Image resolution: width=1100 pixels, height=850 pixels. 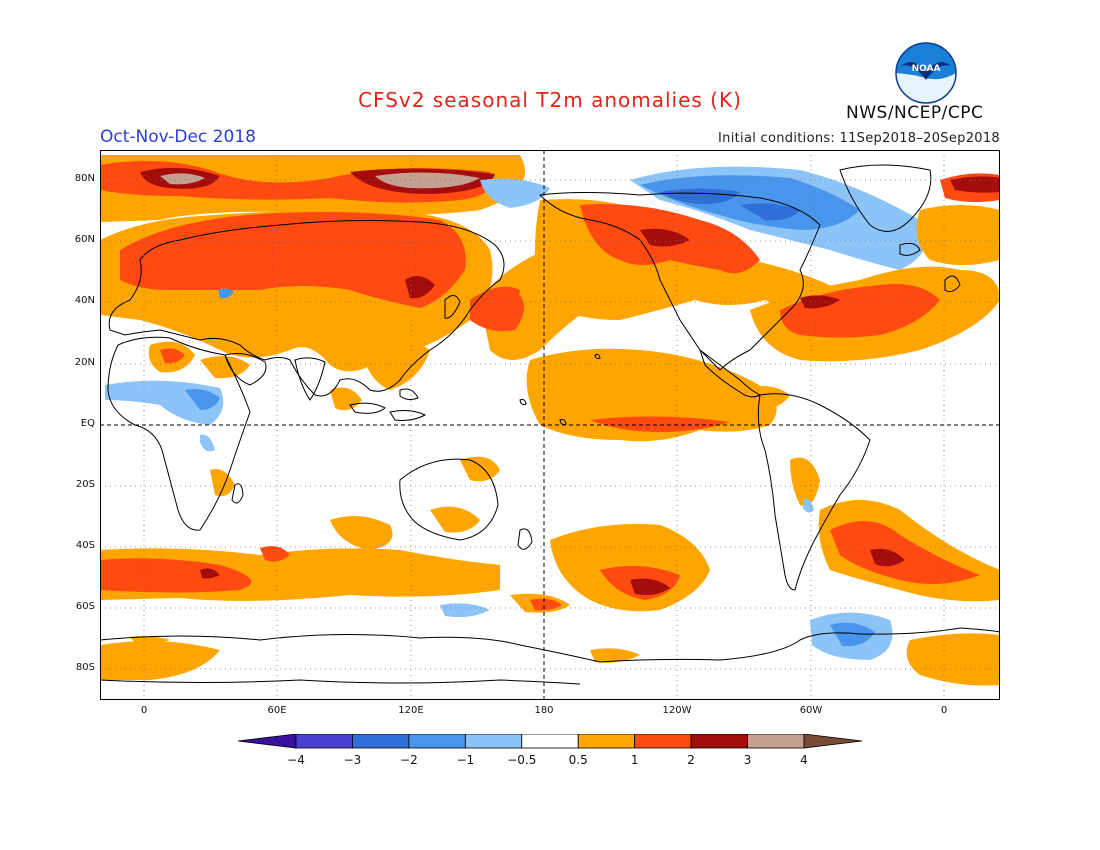 What do you see at coordinates (544, 710) in the screenshot?
I see `lon-label: 180` at bounding box center [544, 710].